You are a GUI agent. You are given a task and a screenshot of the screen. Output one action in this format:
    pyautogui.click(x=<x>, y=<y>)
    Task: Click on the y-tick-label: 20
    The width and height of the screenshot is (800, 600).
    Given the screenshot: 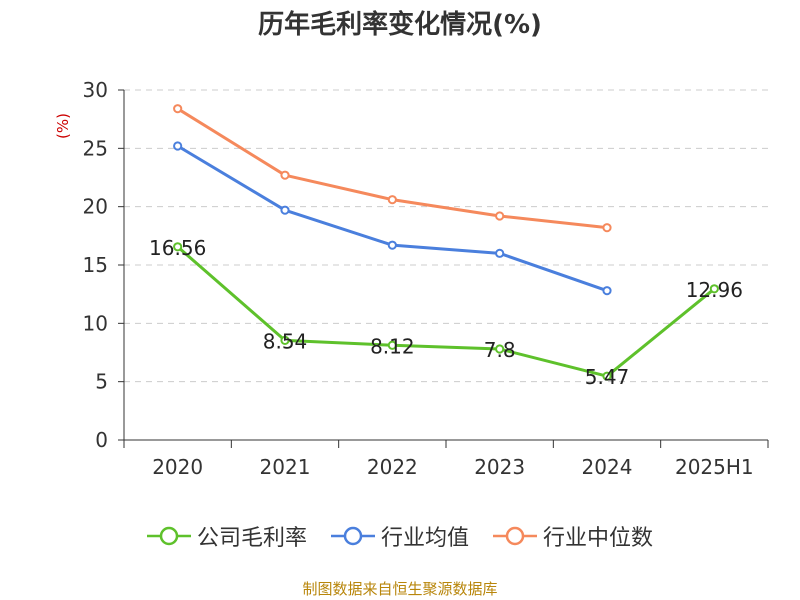 What is the action you would take?
    pyautogui.click(x=95, y=207)
    